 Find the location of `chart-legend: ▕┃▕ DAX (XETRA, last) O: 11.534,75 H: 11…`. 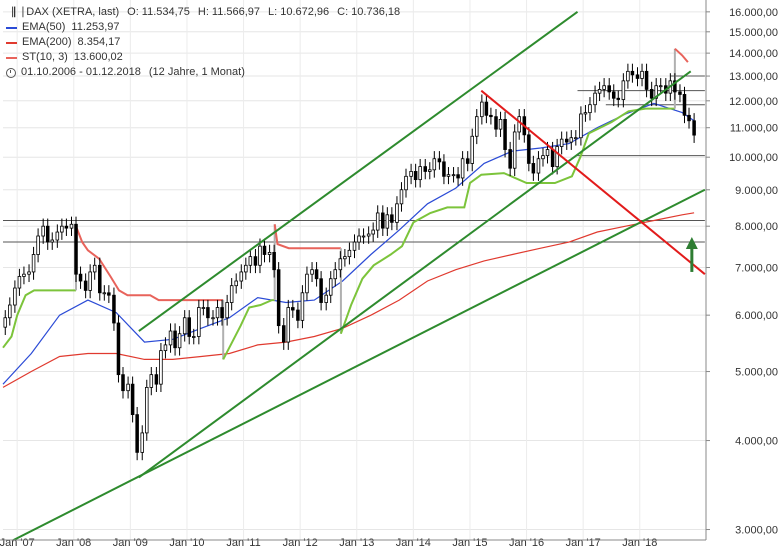

chart-legend: ▕┃▕ DAX (XETRA, last) O: 11.534,75 H: 11… is located at coordinates (203, 42).